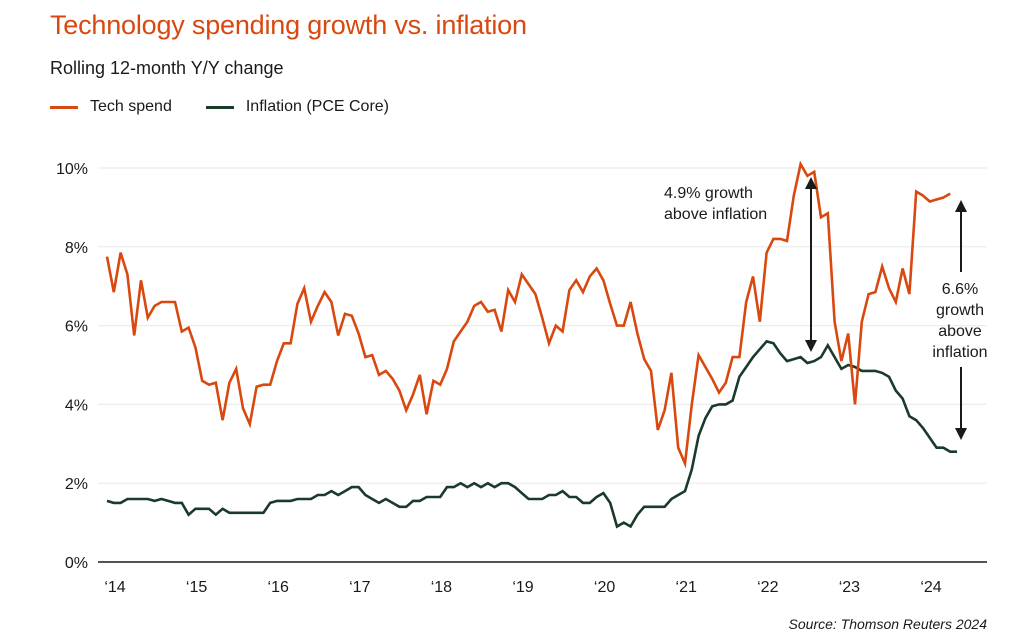  Describe the element at coordinates (196, 587) in the screenshot. I see `x-tick-label: ‘15` at that location.